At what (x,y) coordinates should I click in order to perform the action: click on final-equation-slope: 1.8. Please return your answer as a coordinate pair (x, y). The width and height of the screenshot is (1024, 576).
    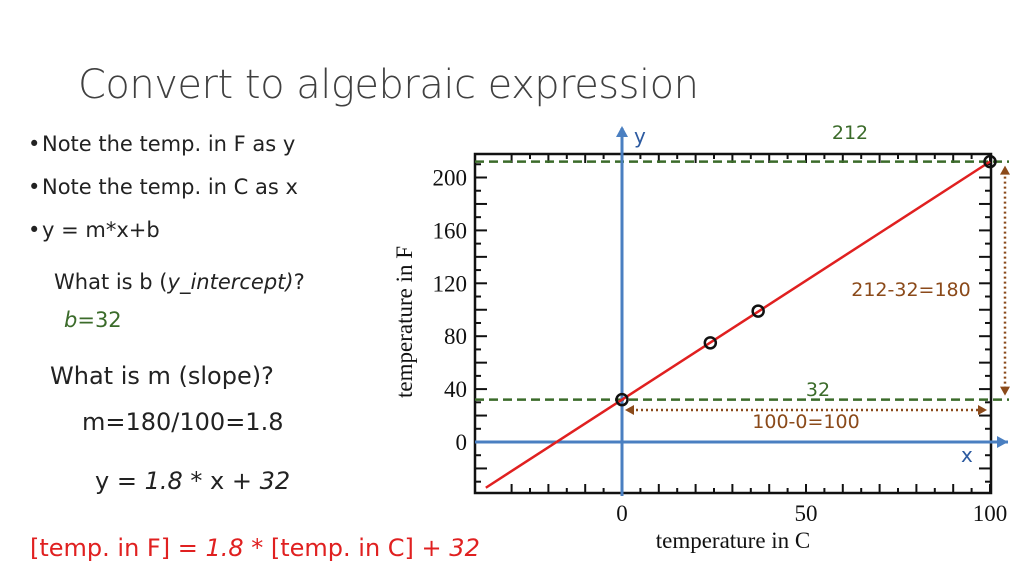
    Looking at the image, I should click on (224, 548).